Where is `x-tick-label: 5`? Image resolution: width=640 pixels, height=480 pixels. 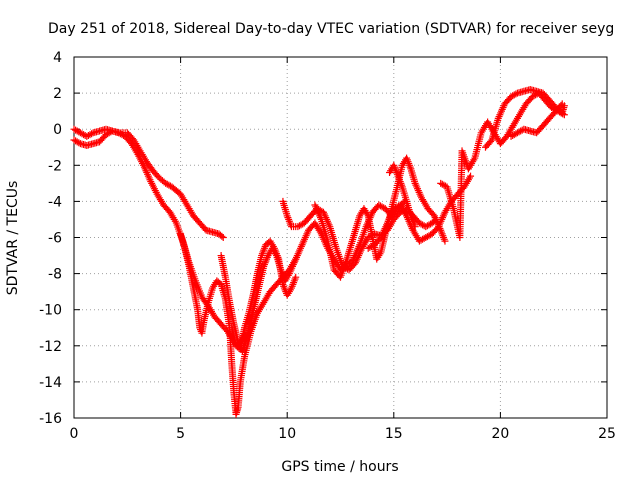 x-tick-label: 5 is located at coordinates (180, 434).